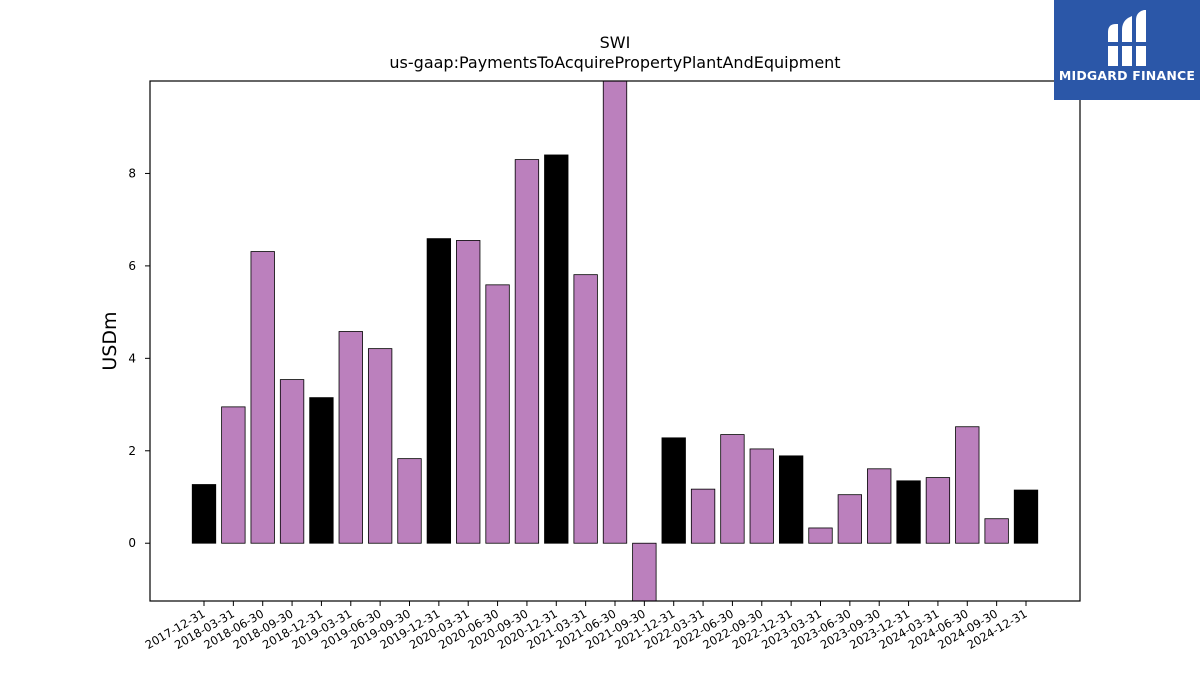 The width and height of the screenshot is (1200, 675). I want to click on midgard-finance-logo: MIDGARD FINANCE, so click(1127, 50).